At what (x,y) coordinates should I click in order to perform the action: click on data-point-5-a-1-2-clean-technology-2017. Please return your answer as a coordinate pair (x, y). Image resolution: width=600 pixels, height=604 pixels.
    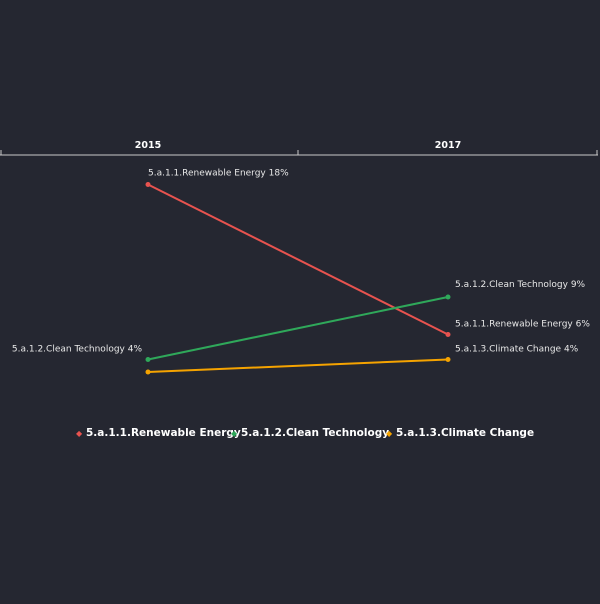
    Looking at the image, I should click on (448, 297).